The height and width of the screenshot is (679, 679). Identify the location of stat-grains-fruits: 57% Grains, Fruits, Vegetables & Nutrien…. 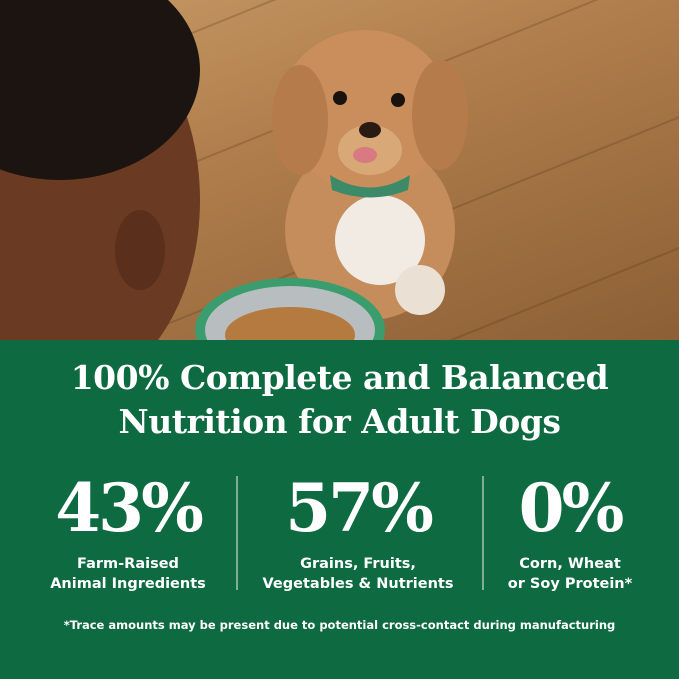
(358, 531).